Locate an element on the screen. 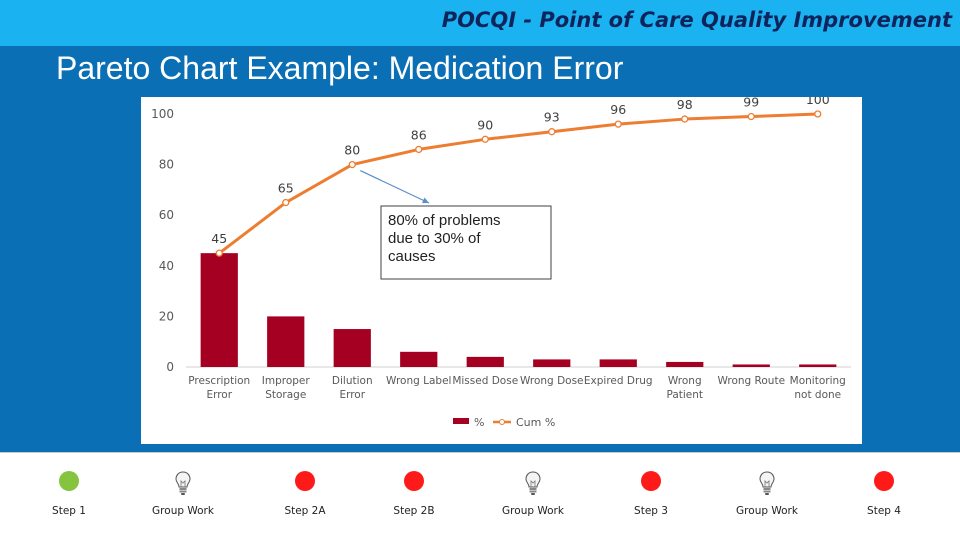  cum-data-label: 96 is located at coordinates (618, 109).